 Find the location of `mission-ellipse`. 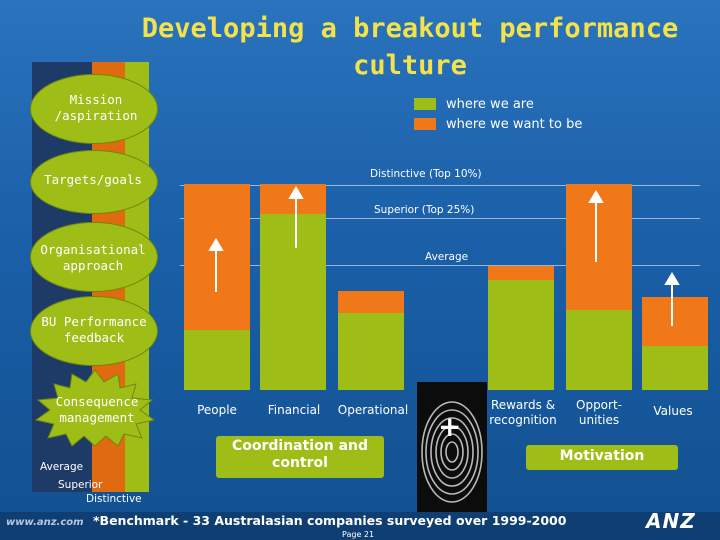

mission-ellipse is located at coordinates (94, 109).